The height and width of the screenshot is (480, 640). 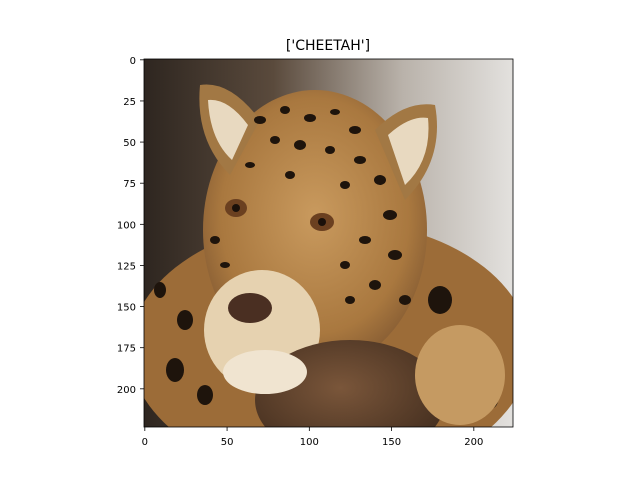 I want to click on chart-title: ['CHEETAH'], so click(x=328, y=46).